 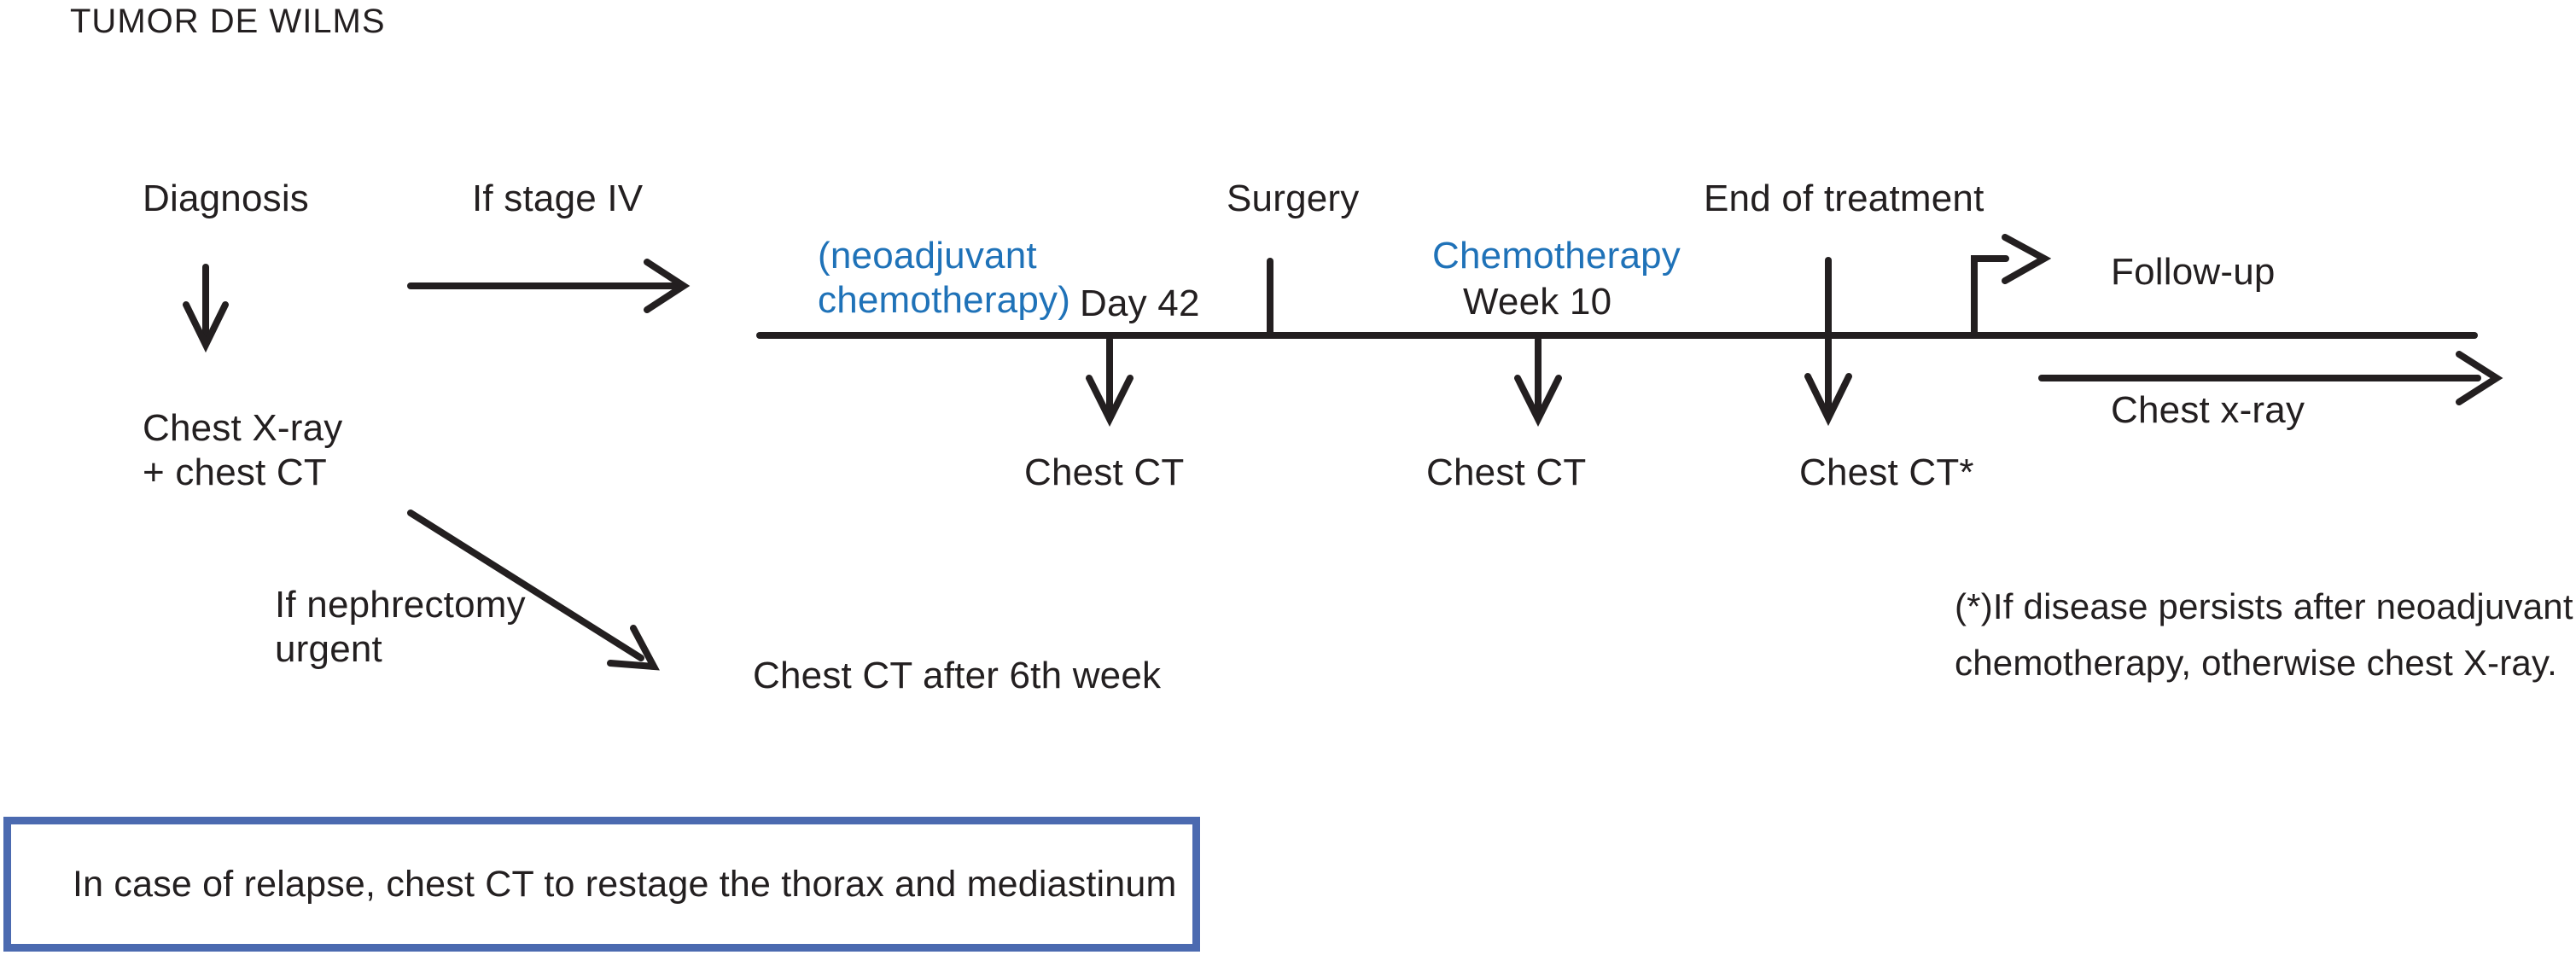 I want to click on chest-ct-6th-week-label: Chest CT after 6th week, so click(x=957, y=676).